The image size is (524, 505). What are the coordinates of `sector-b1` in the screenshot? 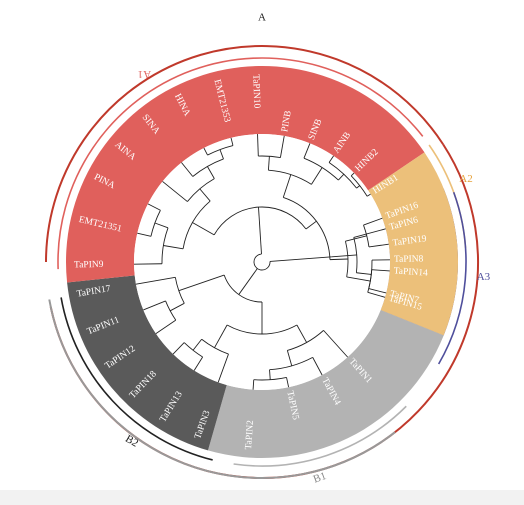 It's located at (325, 383).